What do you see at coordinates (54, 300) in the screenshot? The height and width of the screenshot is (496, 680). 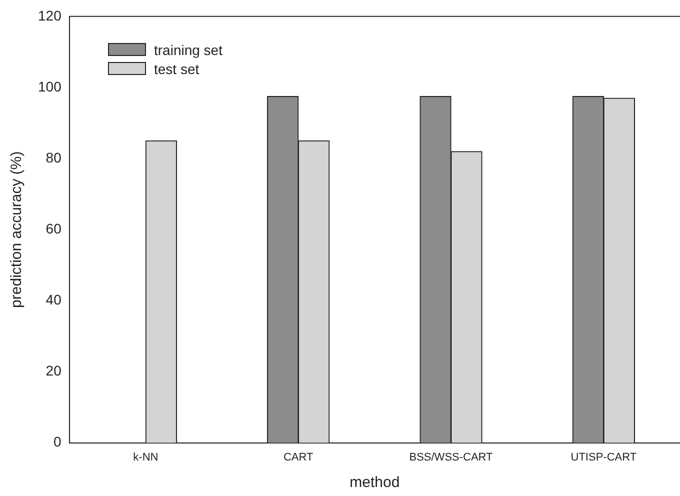 I see `y-tick-label: 40` at bounding box center [54, 300].